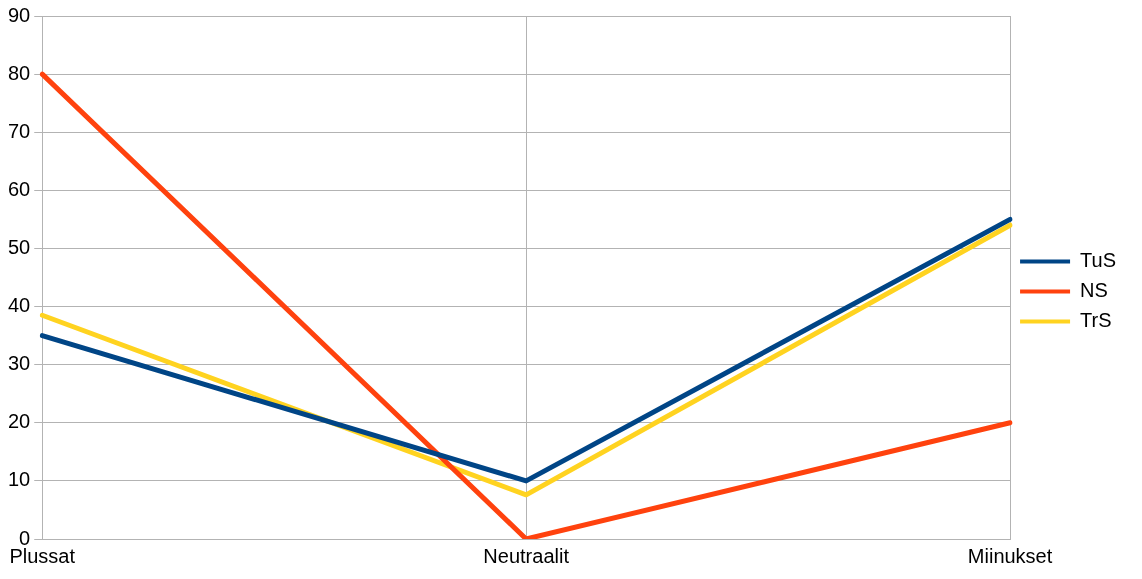  What do you see at coordinates (1010, 555) in the screenshot?
I see `x-tick-label: Miinukset` at bounding box center [1010, 555].